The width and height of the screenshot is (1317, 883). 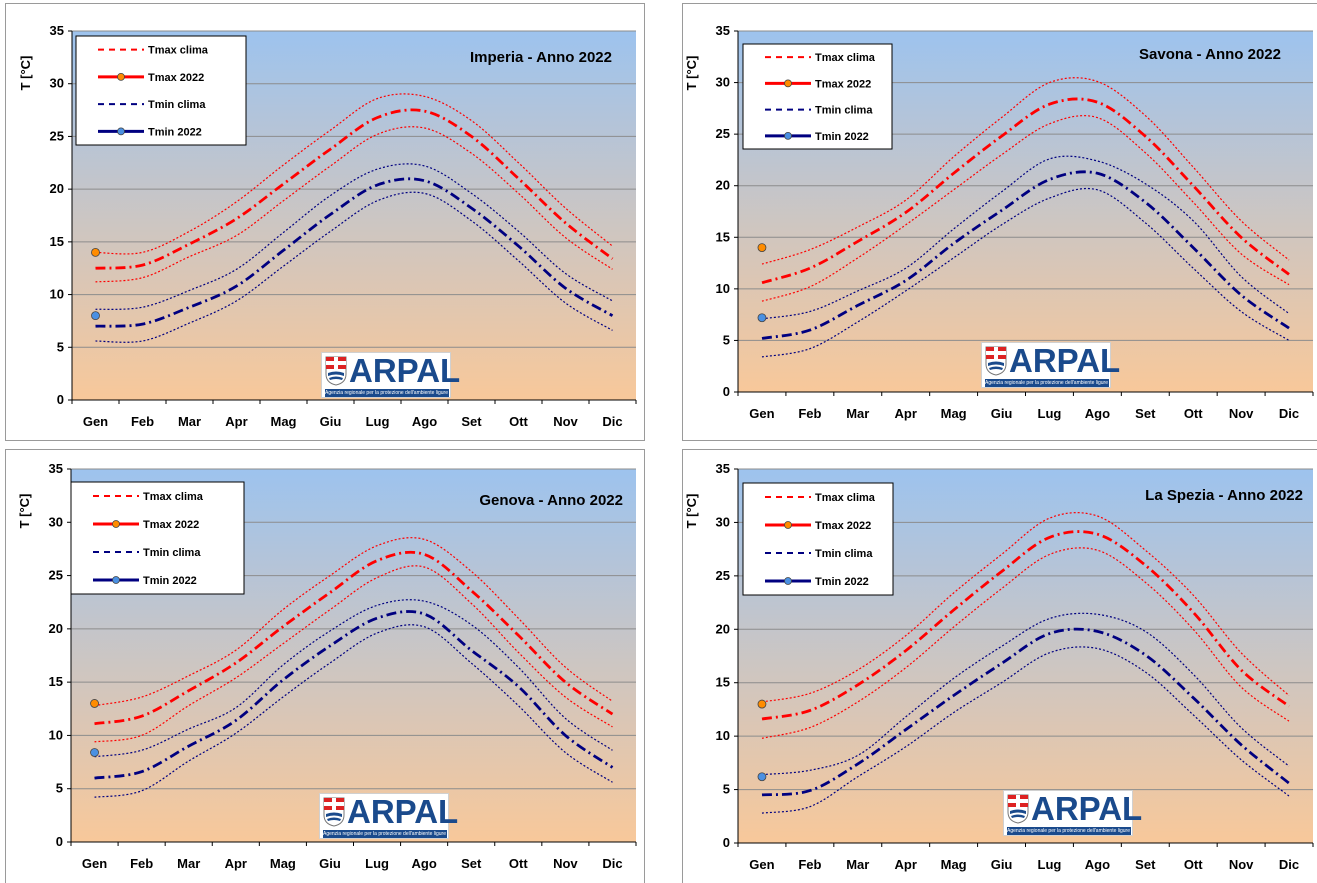 I want to click on series-line-tmax-clima-upper, so click(x=353, y=622).